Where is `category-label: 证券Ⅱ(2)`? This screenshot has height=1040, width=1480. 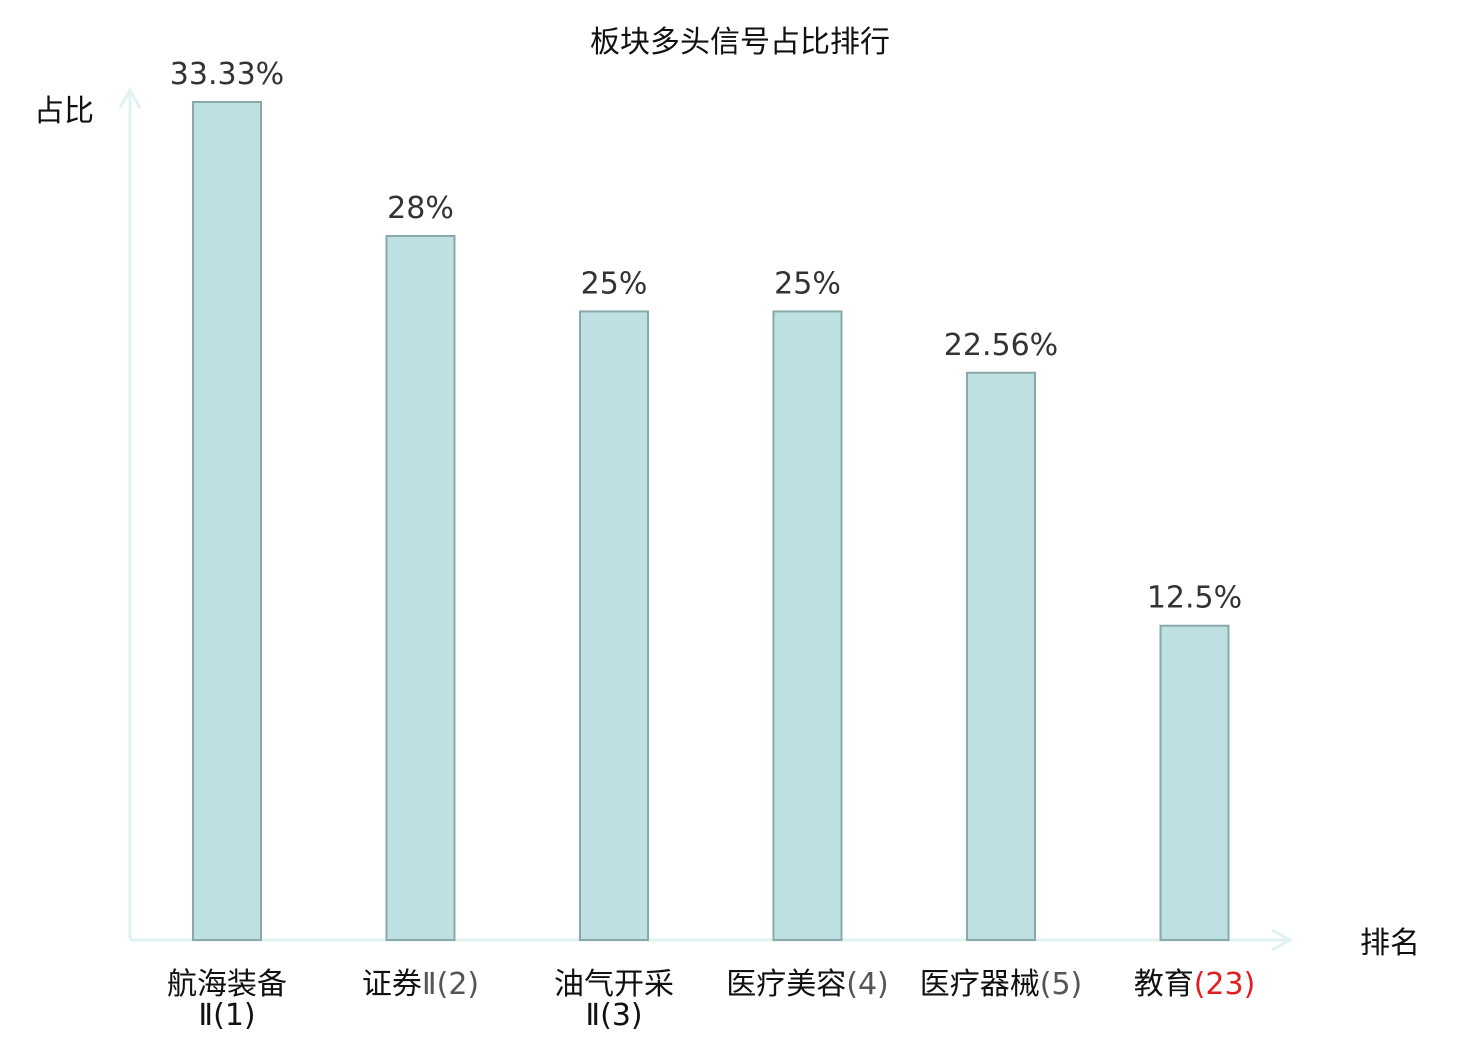
category-label: 证券Ⅱ(2) is located at coordinates (420, 984).